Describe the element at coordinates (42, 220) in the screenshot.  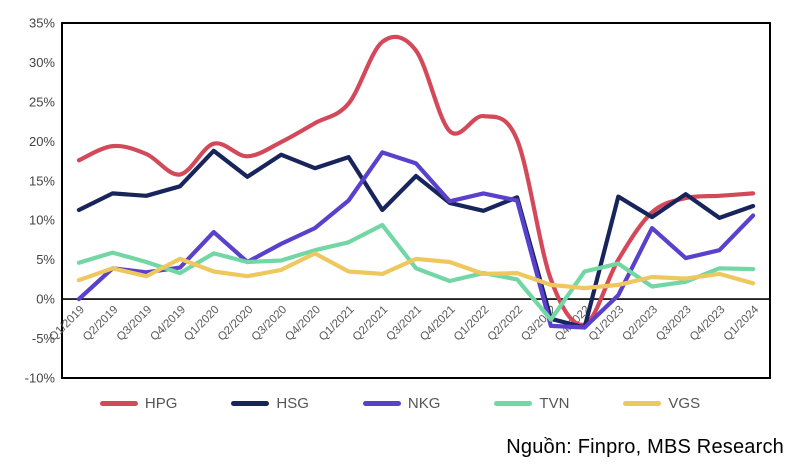
I see `y-tick-label: 10%` at that location.